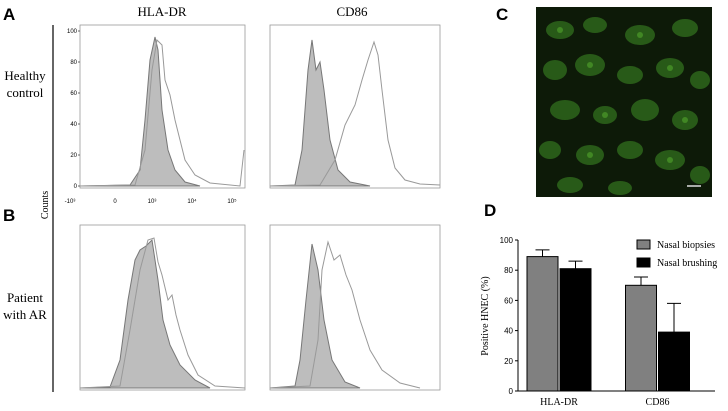  I want to click on hist-x-tick-label: 10⁴, so click(192, 201).